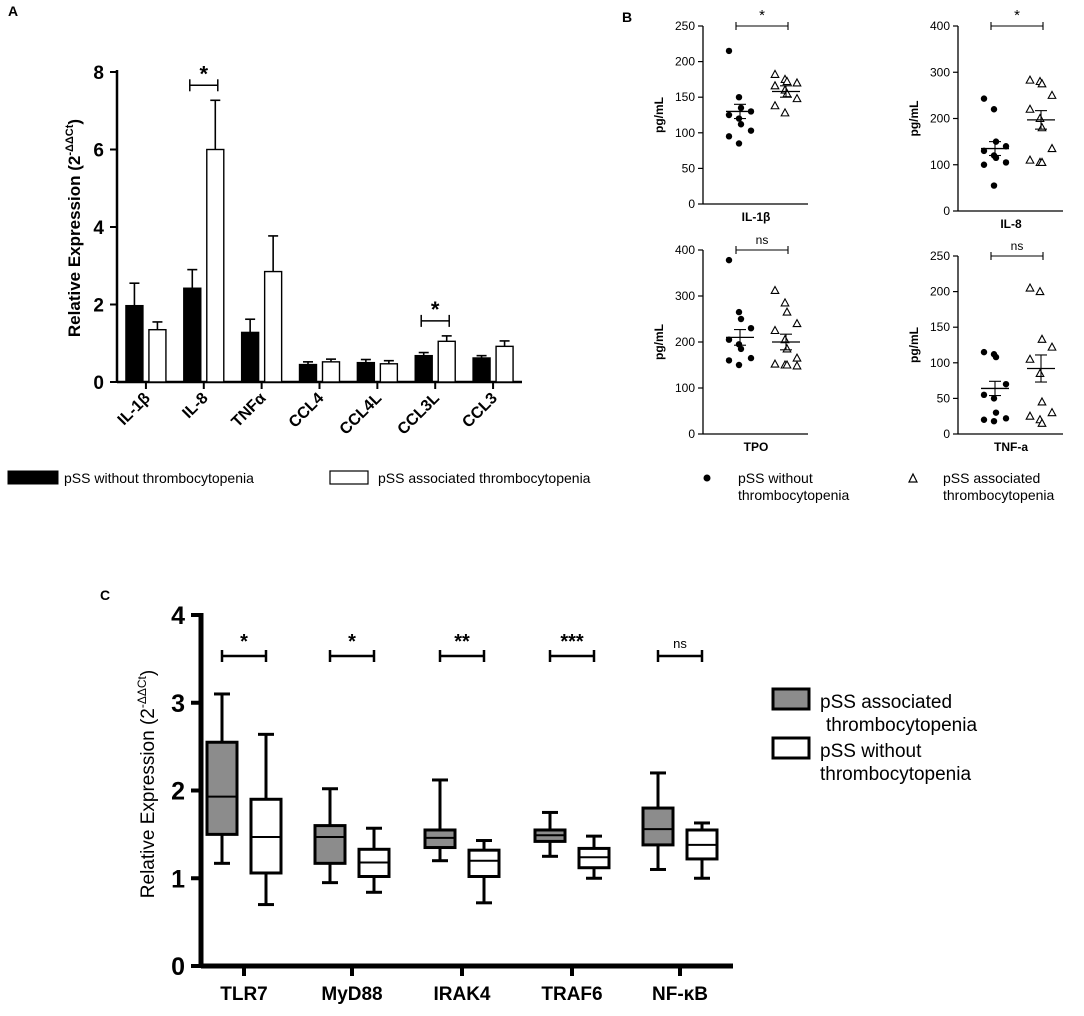 The image size is (1084, 1016). Describe the element at coordinates (349, 477) in the screenshot. I see `legend-a-associated-swatch` at that location.